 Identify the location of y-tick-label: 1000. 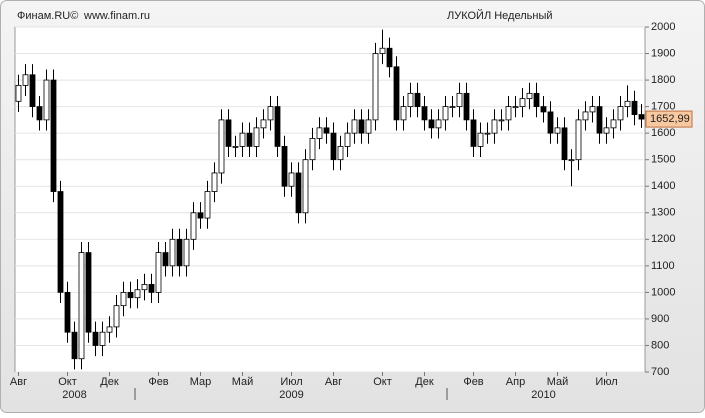
(663, 292).